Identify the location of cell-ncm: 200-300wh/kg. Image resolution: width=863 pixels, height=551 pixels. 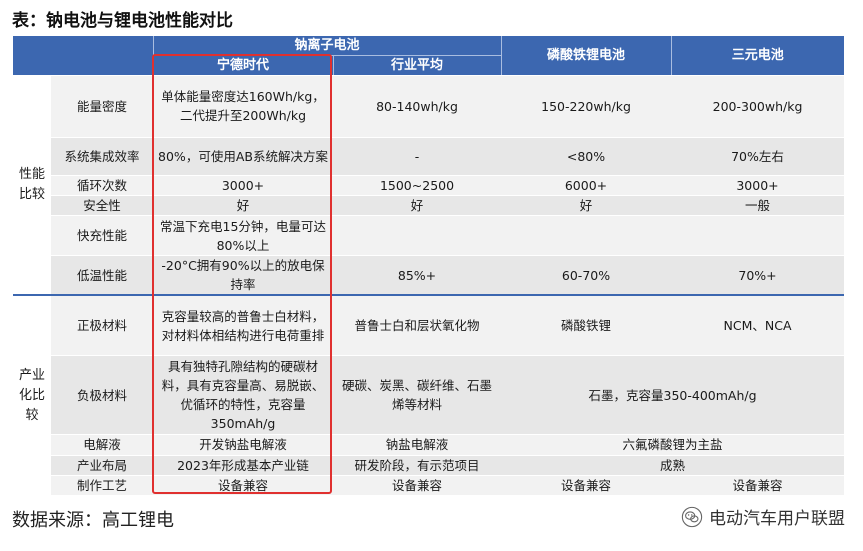
(758, 106).